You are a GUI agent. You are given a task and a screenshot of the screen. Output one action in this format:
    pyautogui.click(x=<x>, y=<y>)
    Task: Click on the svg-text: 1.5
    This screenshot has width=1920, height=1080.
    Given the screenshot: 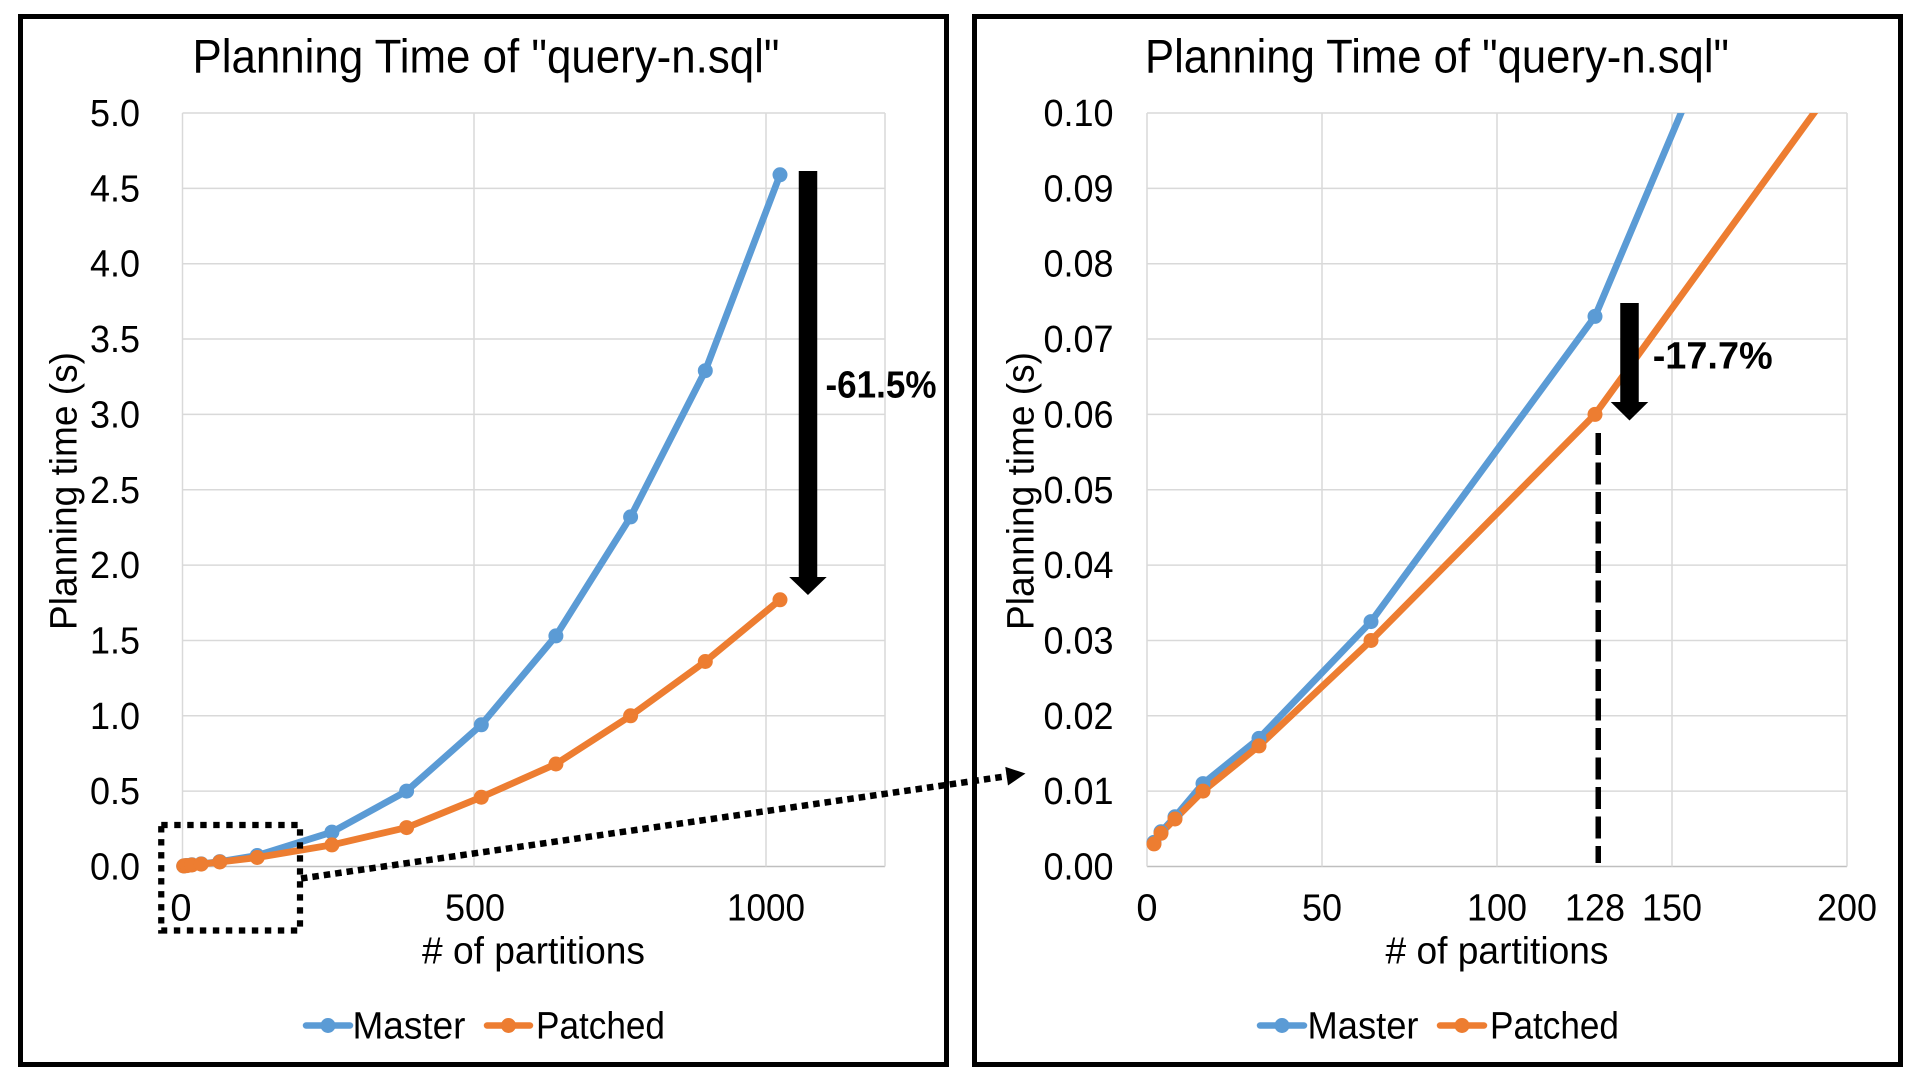 What is the action you would take?
    pyautogui.click(x=115, y=642)
    